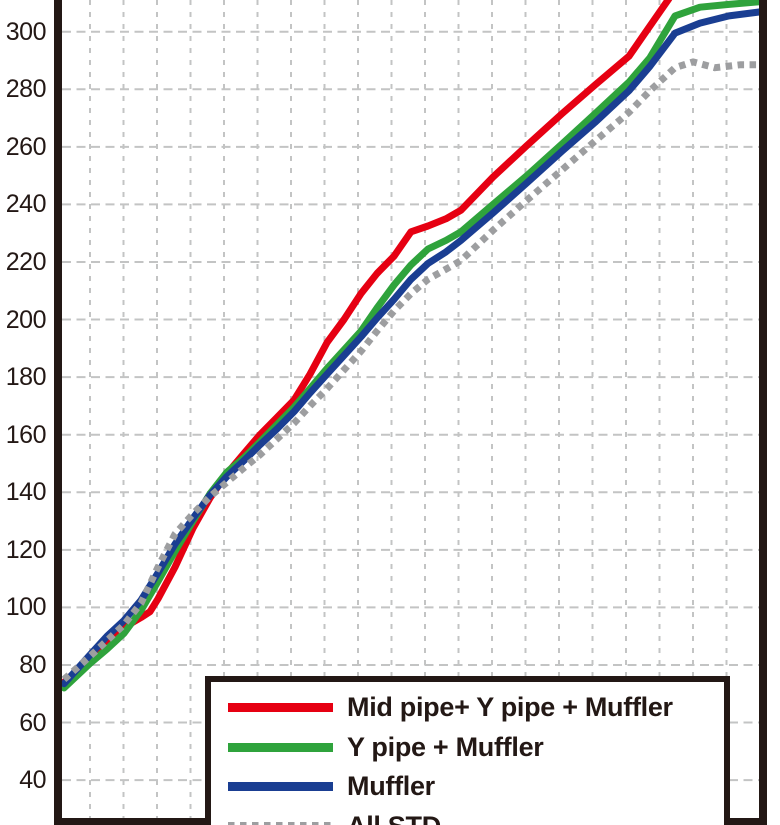 This screenshot has height=825, width=780. I want to click on legend-item-y-pipe-muffler: Y pipe + Muffler, so click(467, 748).